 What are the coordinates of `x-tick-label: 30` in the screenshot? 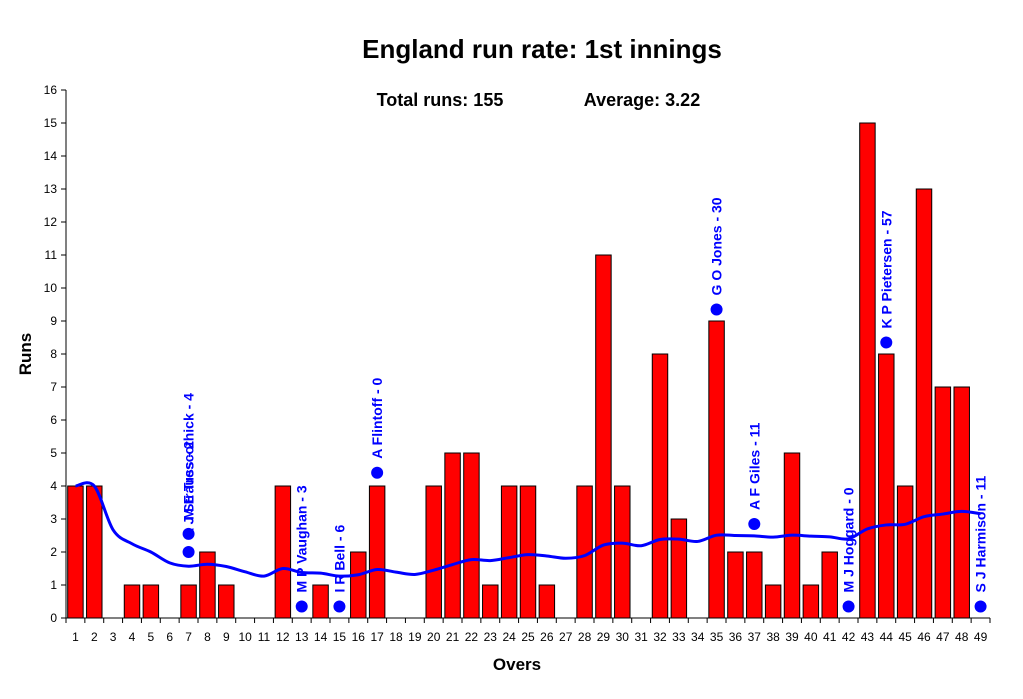 It's located at (623, 637).